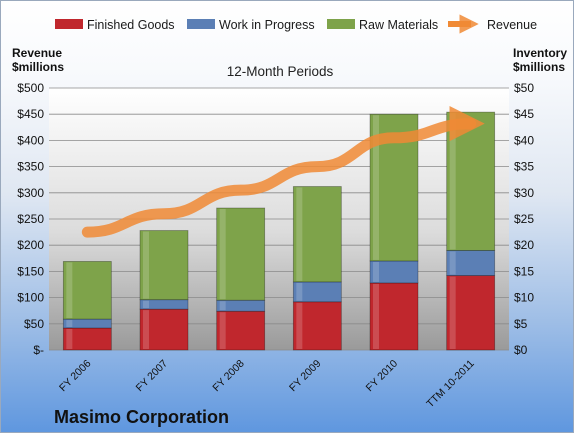  I want to click on right-tick-label: $50, so click(524, 88).